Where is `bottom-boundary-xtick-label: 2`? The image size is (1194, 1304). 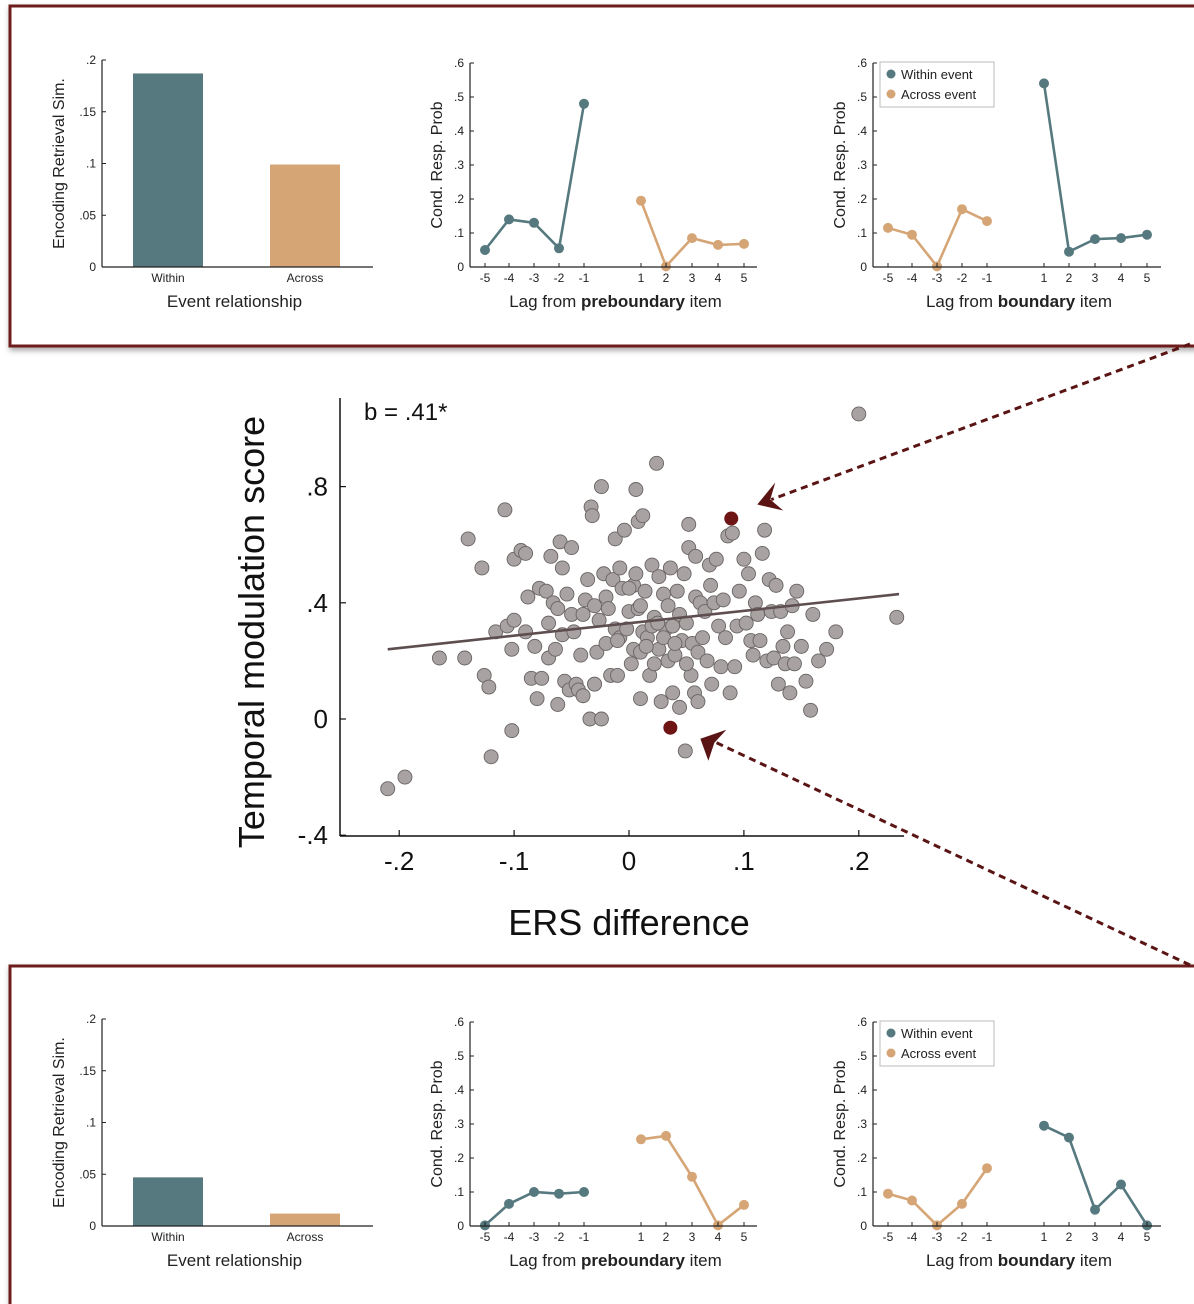
bottom-boundary-xtick-label: 2 is located at coordinates (1069, 1237).